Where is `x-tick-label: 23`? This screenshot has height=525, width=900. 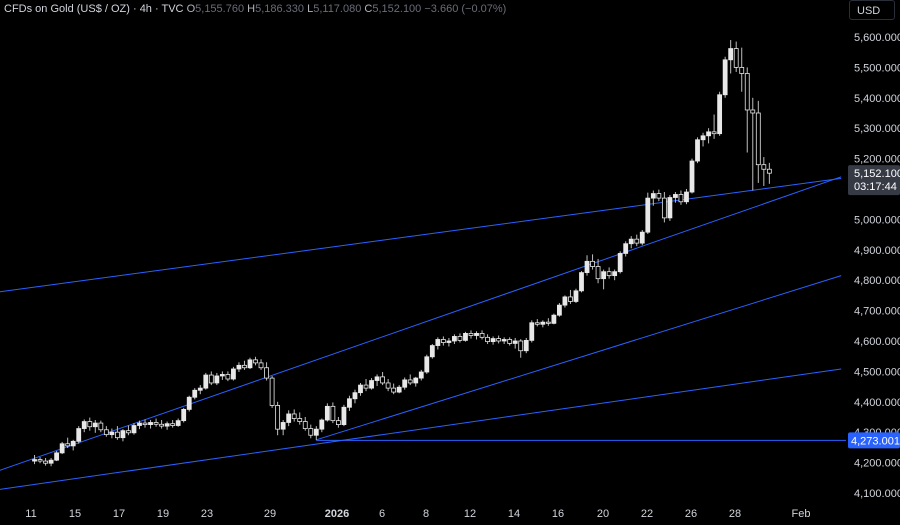
x-tick-label: 23 is located at coordinates (207, 514).